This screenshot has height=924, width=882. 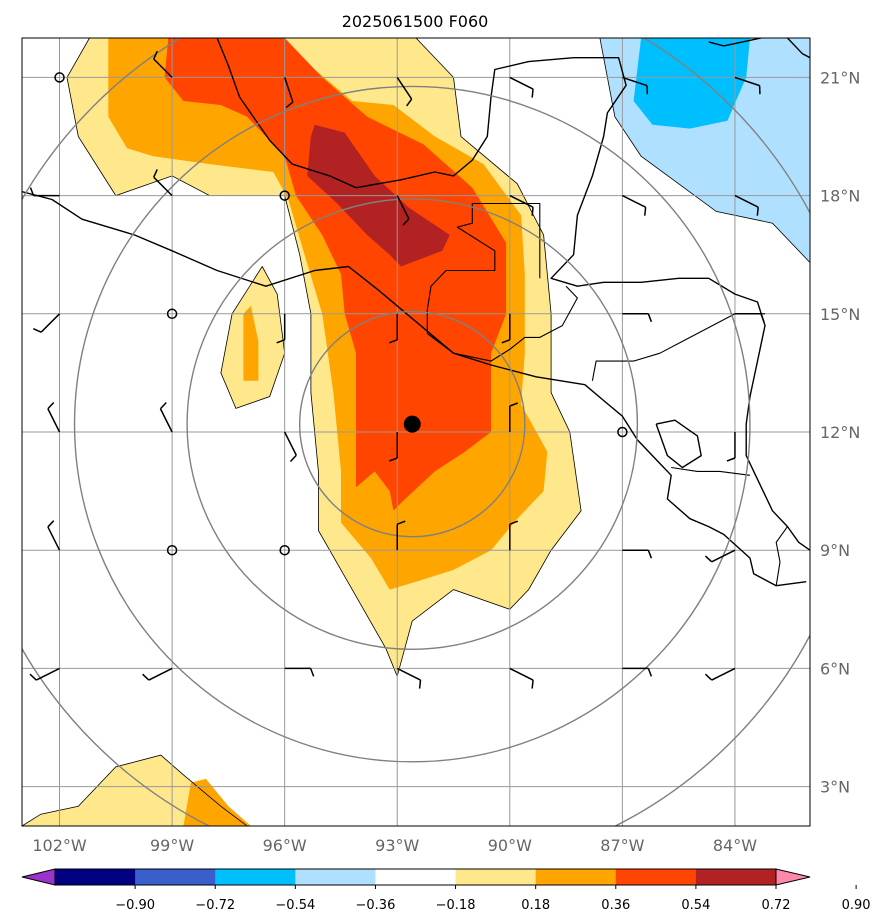 I want to click on colorbar-tick-label: −0.72, so click(x=215, y=905).